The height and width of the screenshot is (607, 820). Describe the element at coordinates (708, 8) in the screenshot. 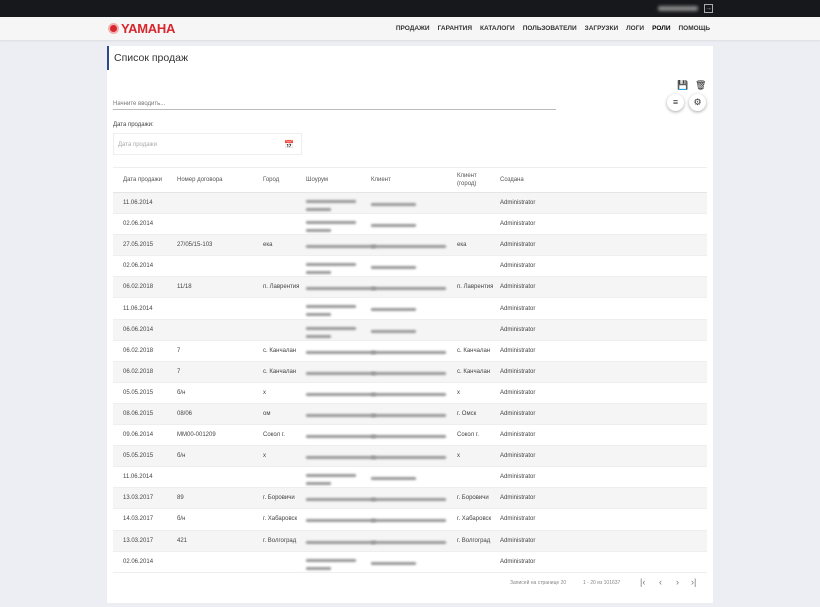

I see `logout-icon: →` at that location.